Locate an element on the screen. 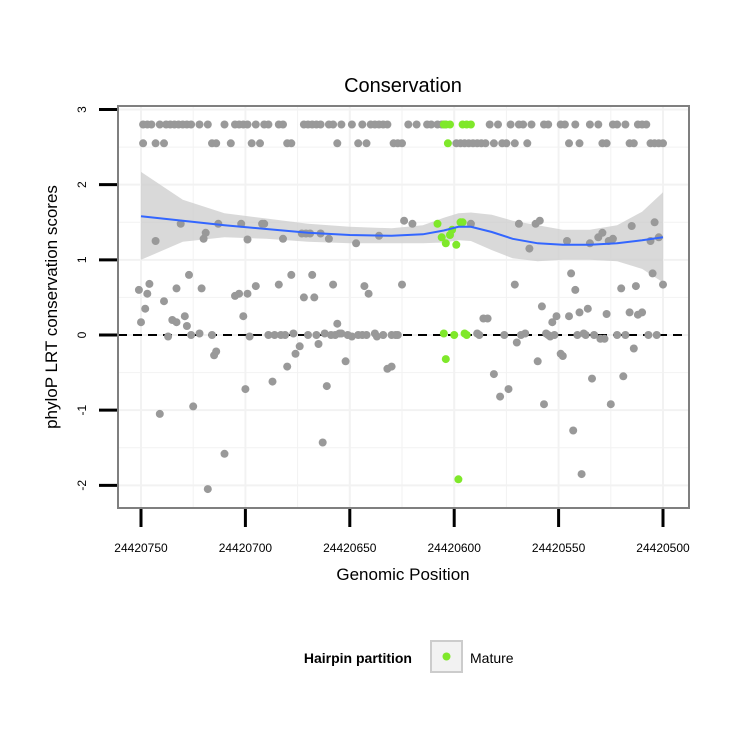  legend-title: Hairpin partition is located at coordinates (358, 658).